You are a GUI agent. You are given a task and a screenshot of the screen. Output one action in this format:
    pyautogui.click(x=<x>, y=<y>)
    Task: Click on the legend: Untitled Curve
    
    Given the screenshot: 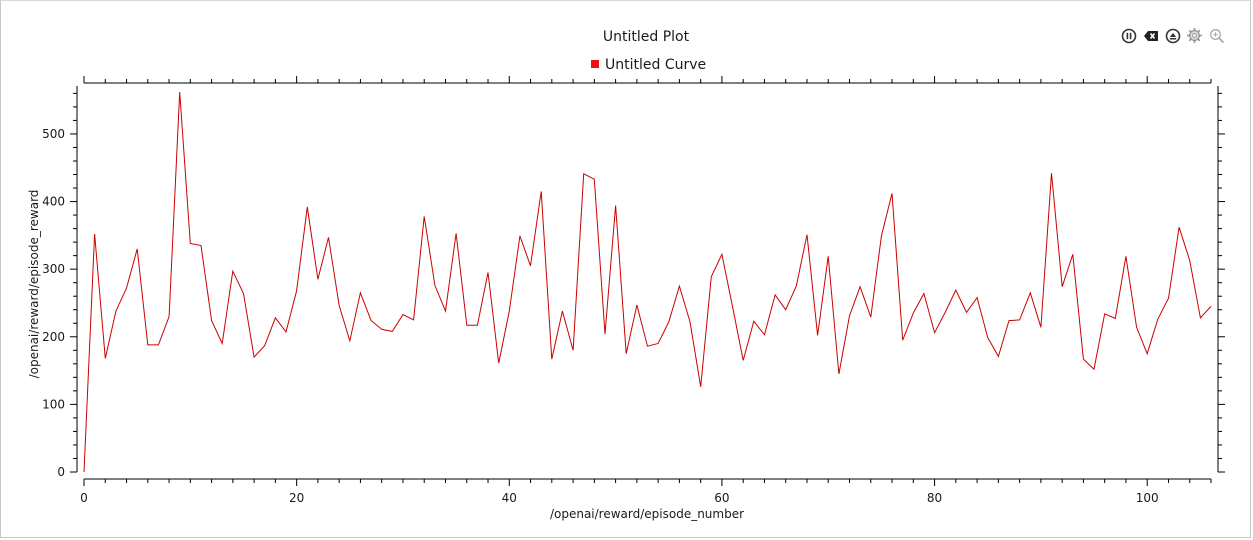 What is the action you would take?
    pyautogui.click(x=648, y=65)
    